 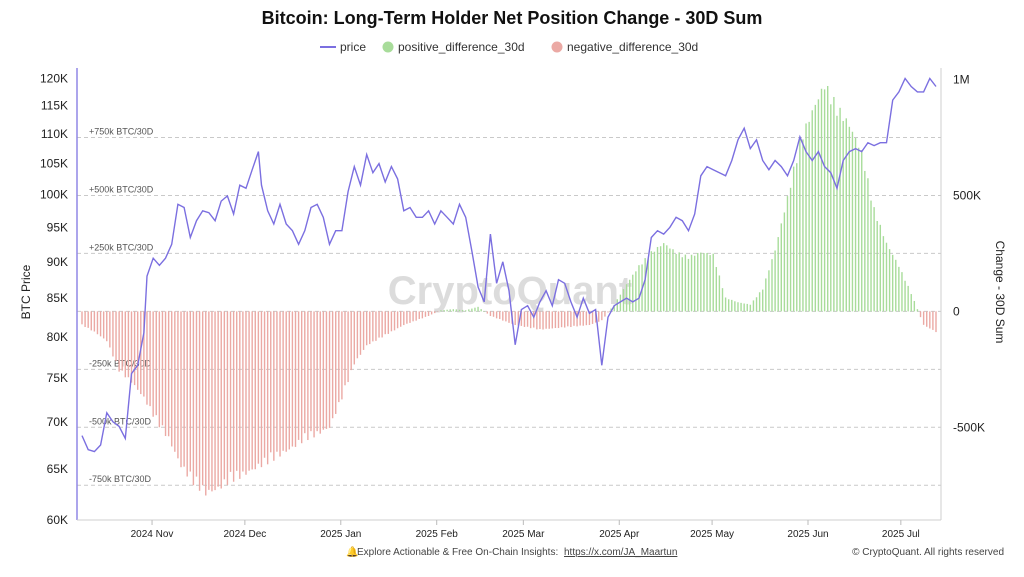 I want to click on x-tick-label: 2024 Nov, so click(x=152, y=534).